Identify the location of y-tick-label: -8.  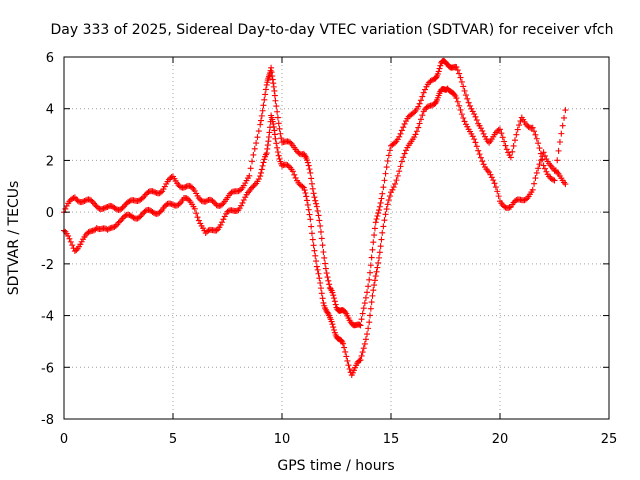
(47, 420).